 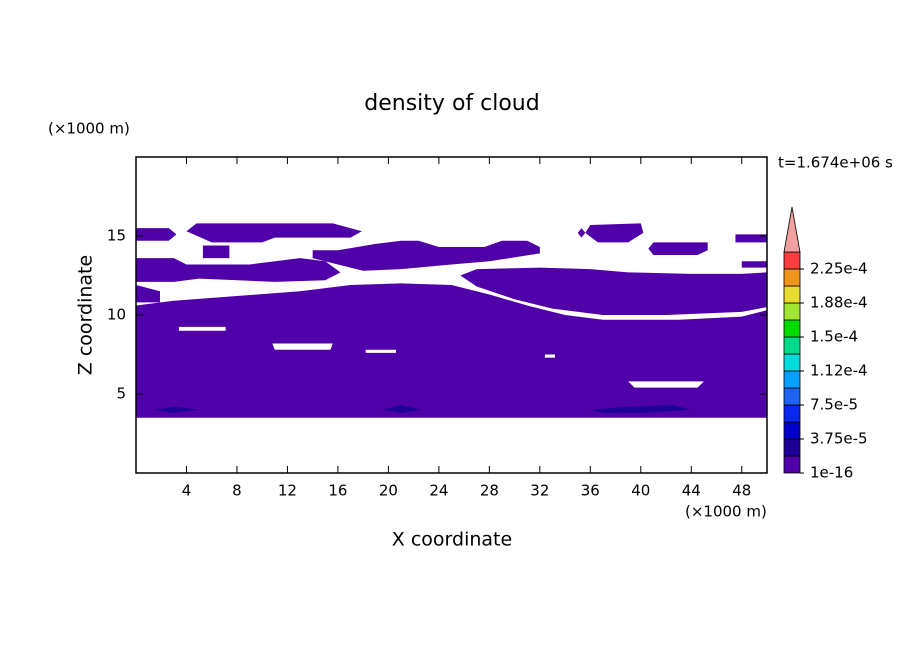 What do you see at coordinates (287, 491) in the screenshot?
I see `x-tick-label: 12` at bounding box center [287, 491].